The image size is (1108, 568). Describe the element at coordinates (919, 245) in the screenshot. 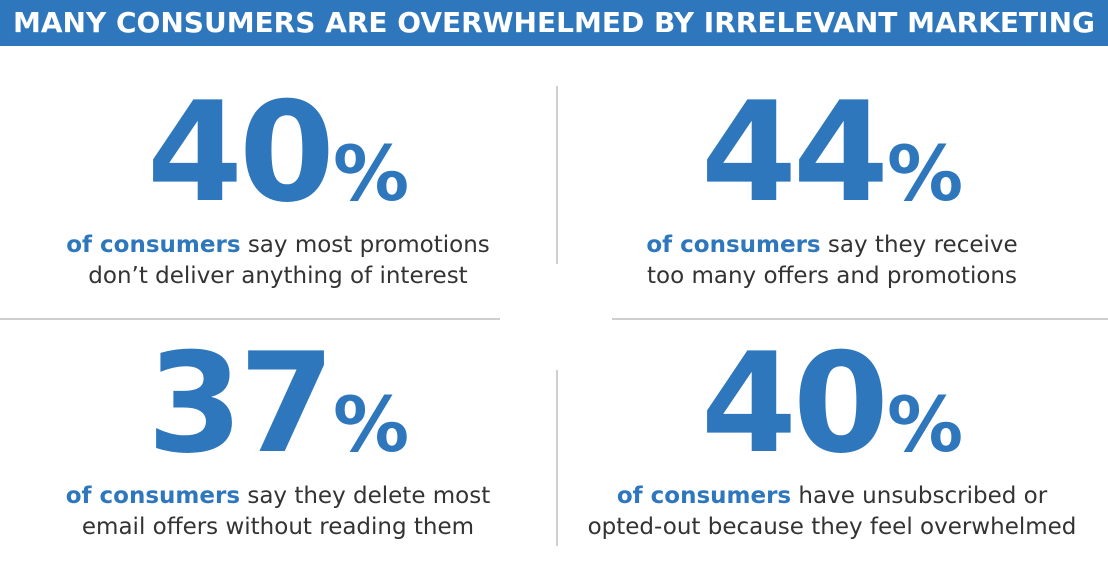

I see `stat-description-rest: say they receive` at that location.